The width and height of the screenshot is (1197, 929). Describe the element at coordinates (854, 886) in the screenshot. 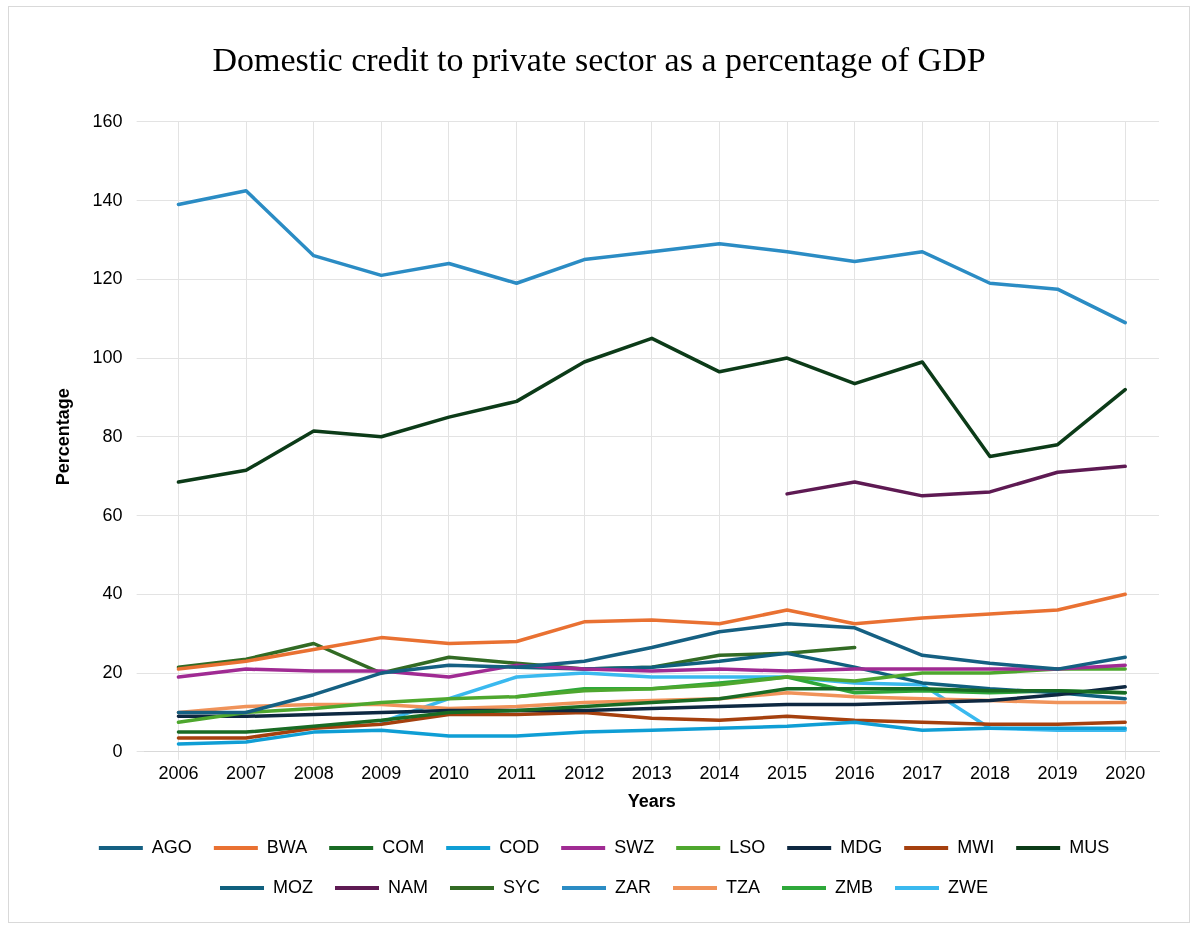

I see `legend-label: ZMB` at that location.